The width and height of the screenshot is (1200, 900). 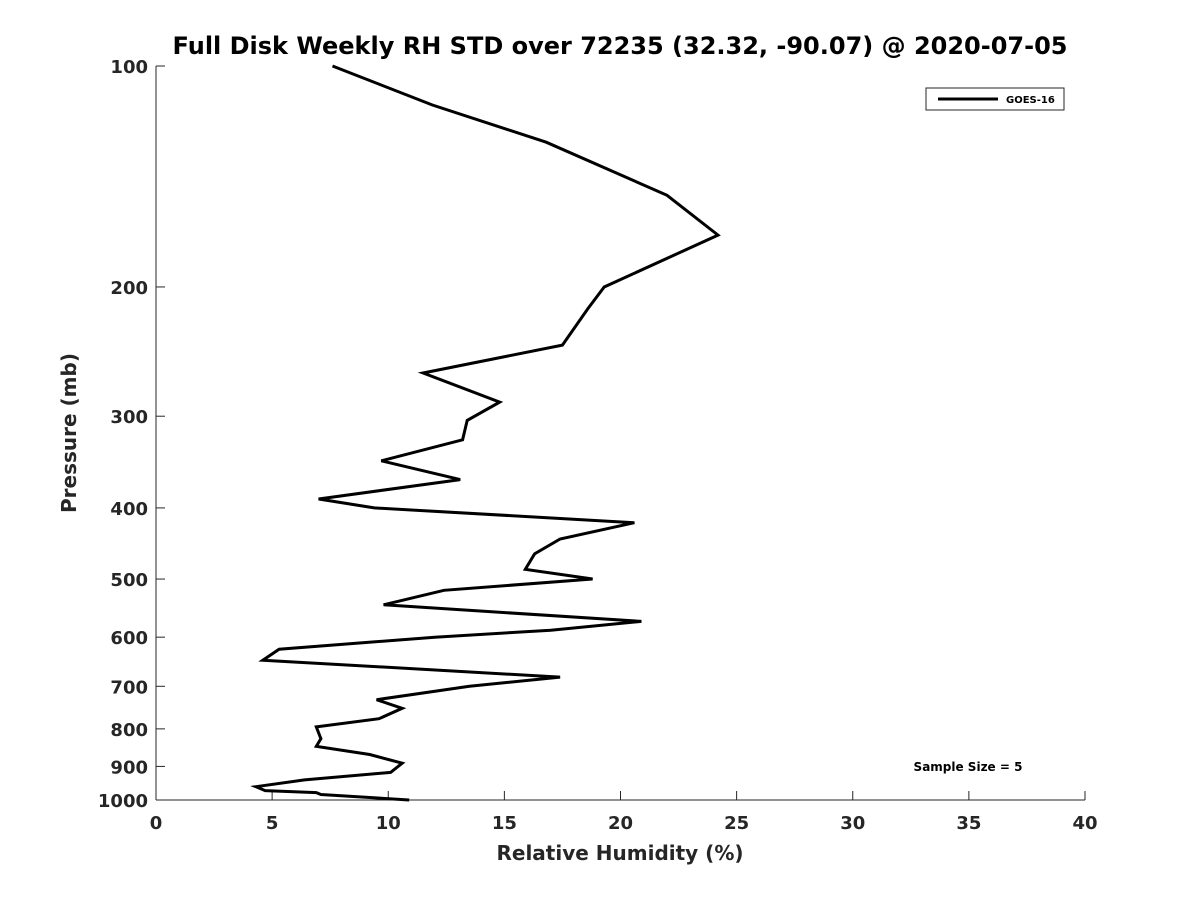 What do you see at coordinates (129, 509) in the screenshot?
I see `y-tick-label: 400` at bounding box center [129, 509].